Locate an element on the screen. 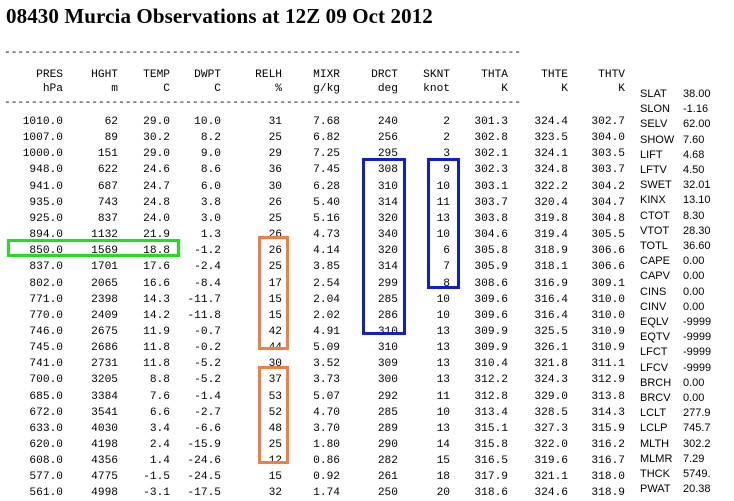 The image size is (734, 501). header-hght: HGHT is located at coordinates (104, 75).